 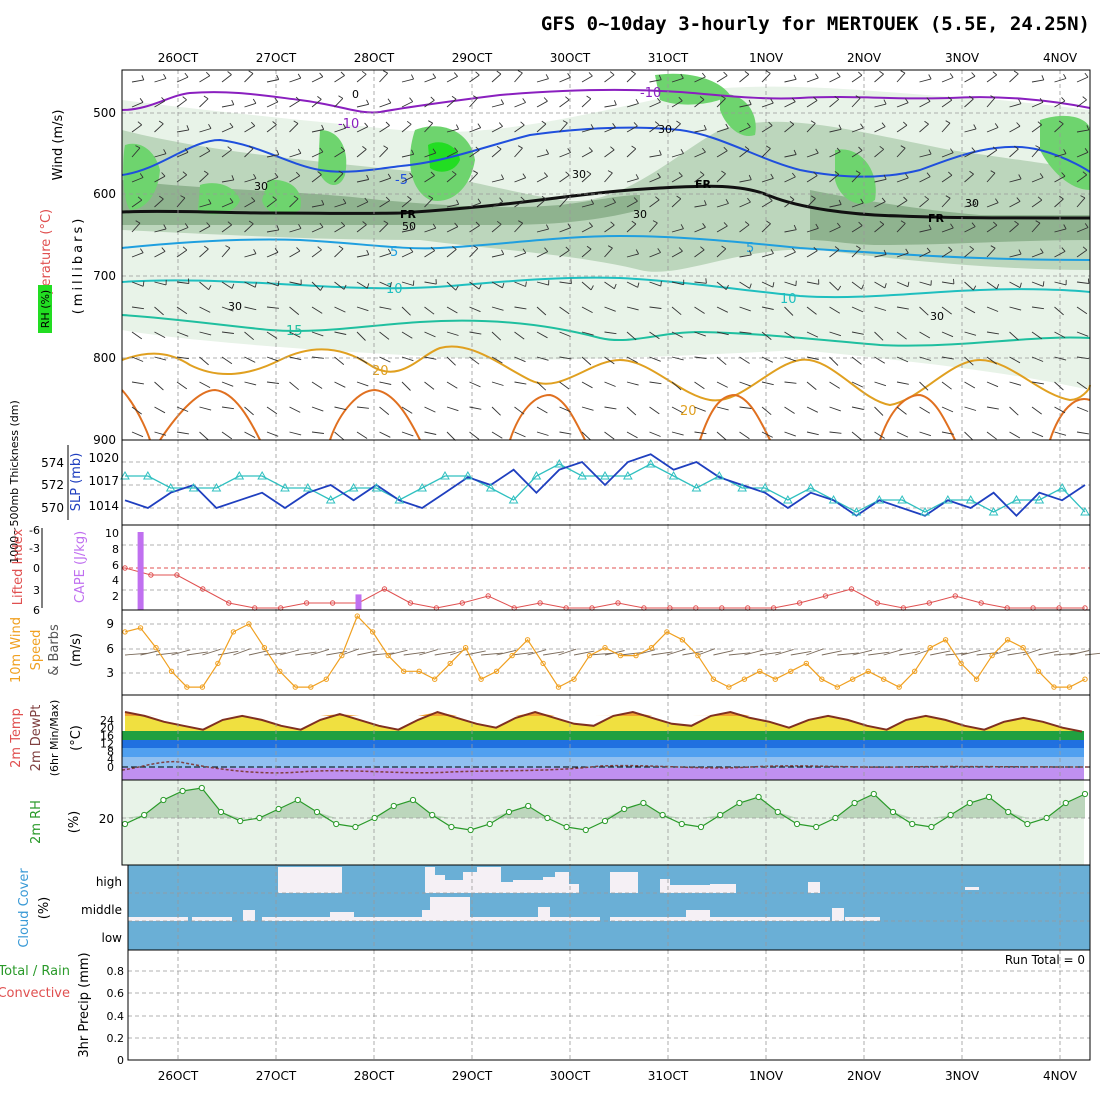 I want to click on upper-y-ticks: 500 600 700 800 900, so click(x=104, y=276).